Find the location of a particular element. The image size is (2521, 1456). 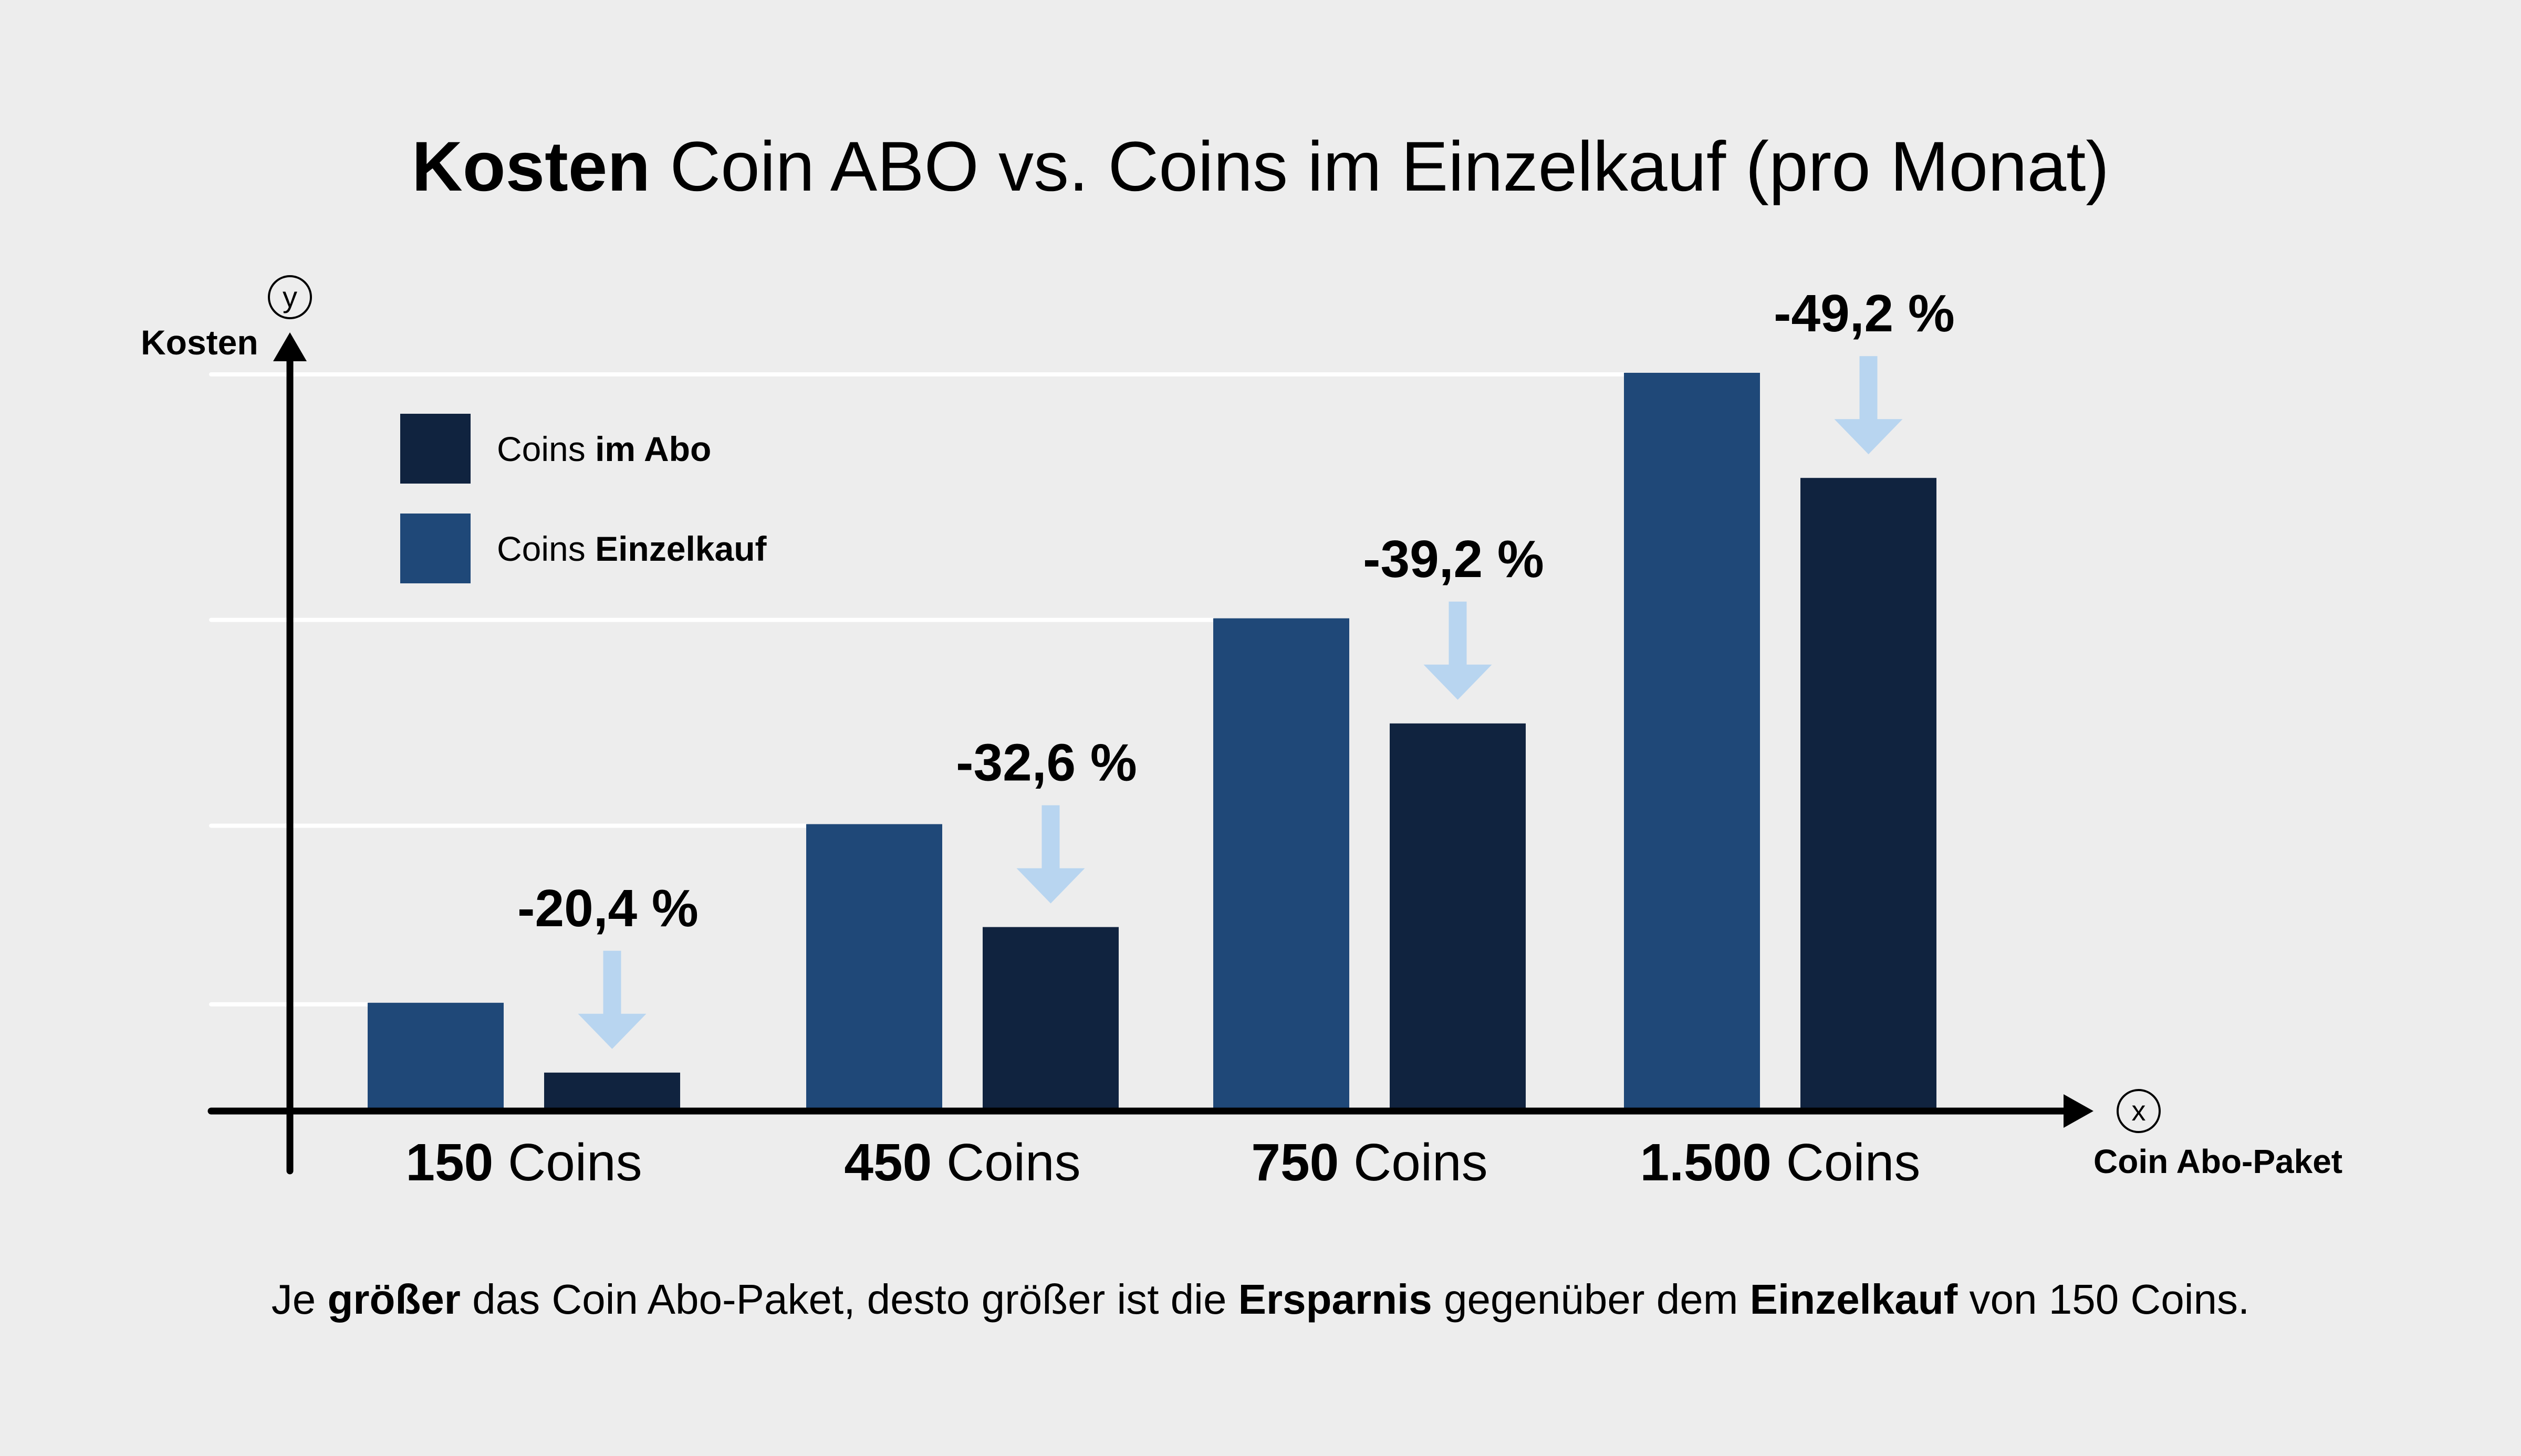

category-label: 1.500 Coins is located at coordinates (1781, 1162).